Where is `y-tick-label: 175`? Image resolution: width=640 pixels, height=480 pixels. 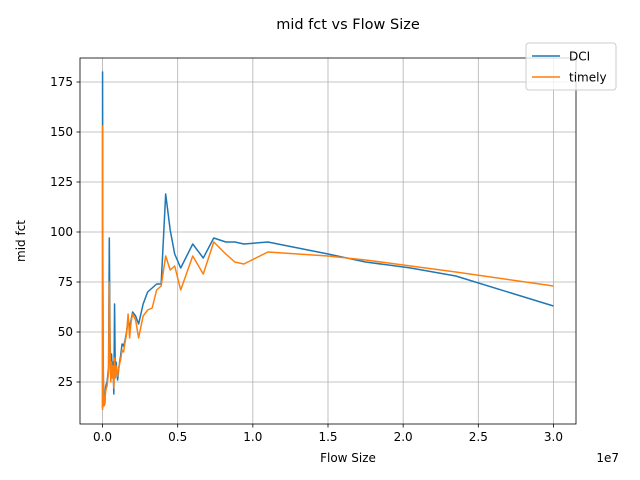
y-tick-label: 175 is located at coordinates (61, 82).